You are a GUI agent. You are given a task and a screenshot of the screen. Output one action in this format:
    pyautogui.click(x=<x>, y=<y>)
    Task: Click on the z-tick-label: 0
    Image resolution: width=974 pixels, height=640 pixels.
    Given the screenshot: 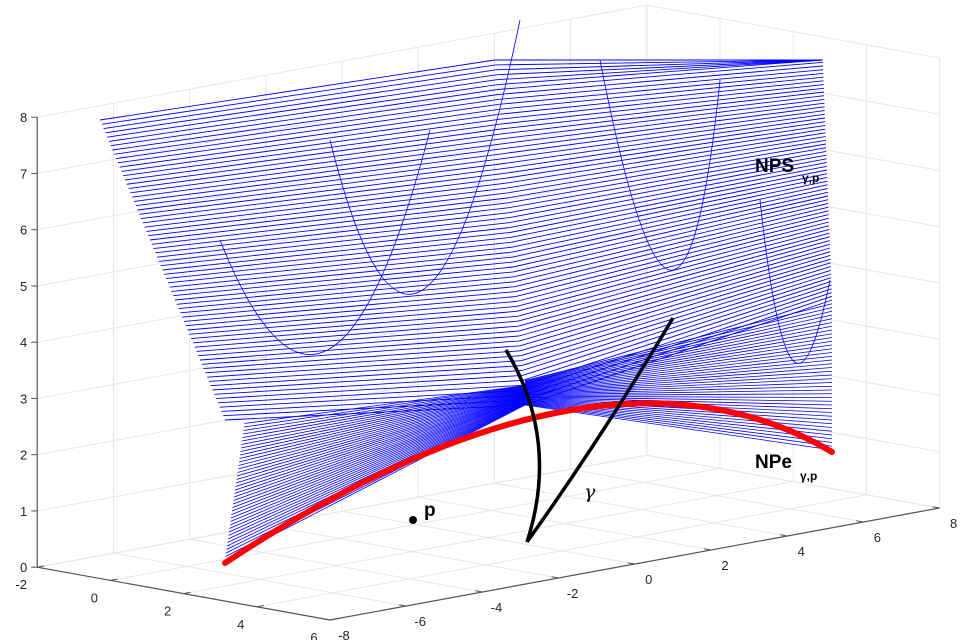 What is the action you would take?
    pyautogui.click(x=23, y=567)
    